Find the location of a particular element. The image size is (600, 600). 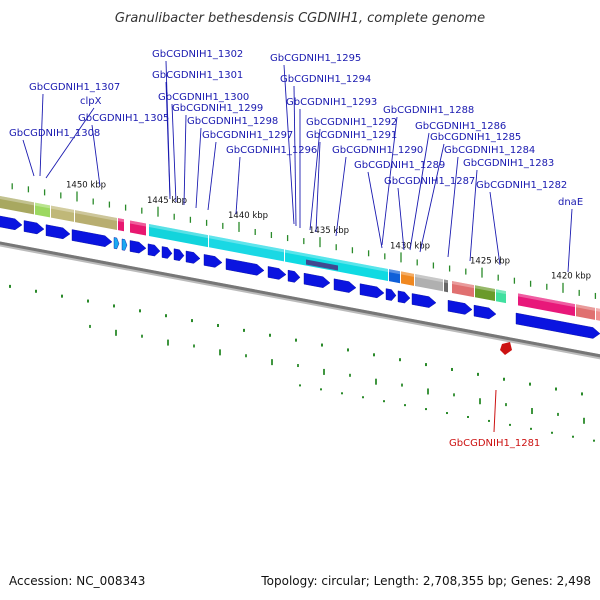

orange-feature-band is located at coordinates (407, 278).